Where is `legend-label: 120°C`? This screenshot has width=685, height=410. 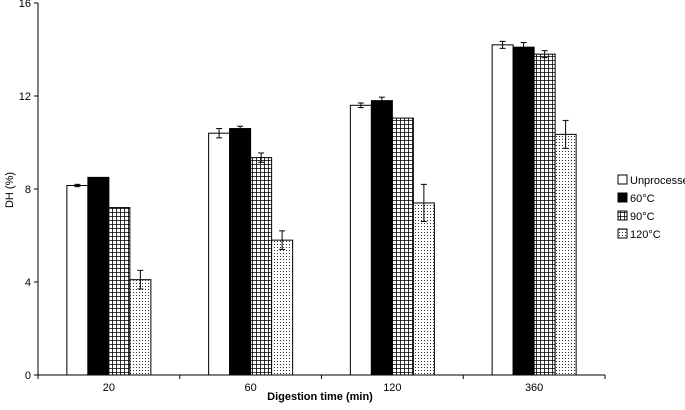
legend-label: 120°C is located at coordinates (645, 235).